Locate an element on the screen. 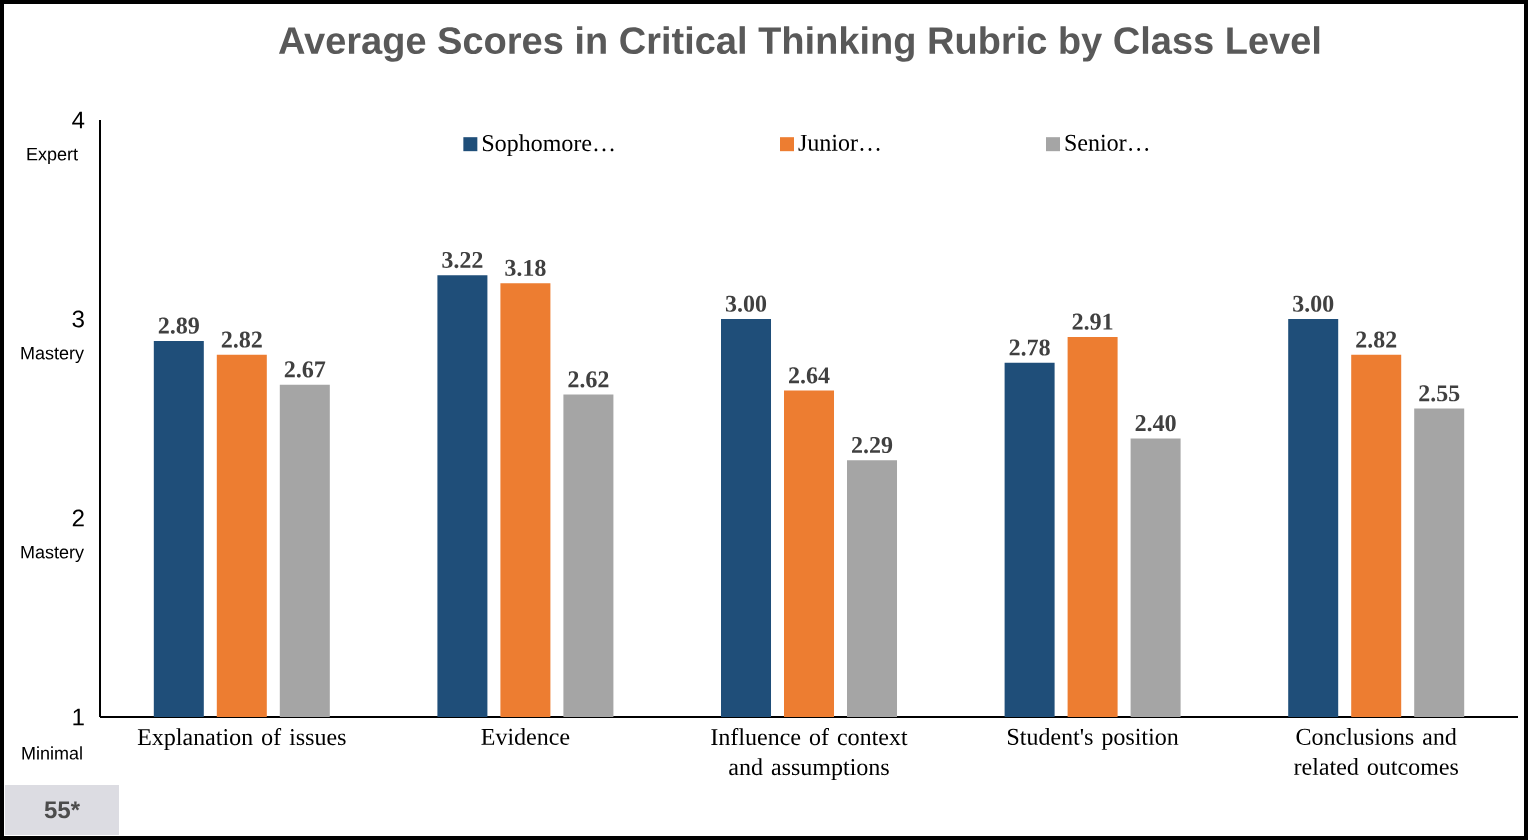  data-label: 2.89 is located at coordinates (178, 325).